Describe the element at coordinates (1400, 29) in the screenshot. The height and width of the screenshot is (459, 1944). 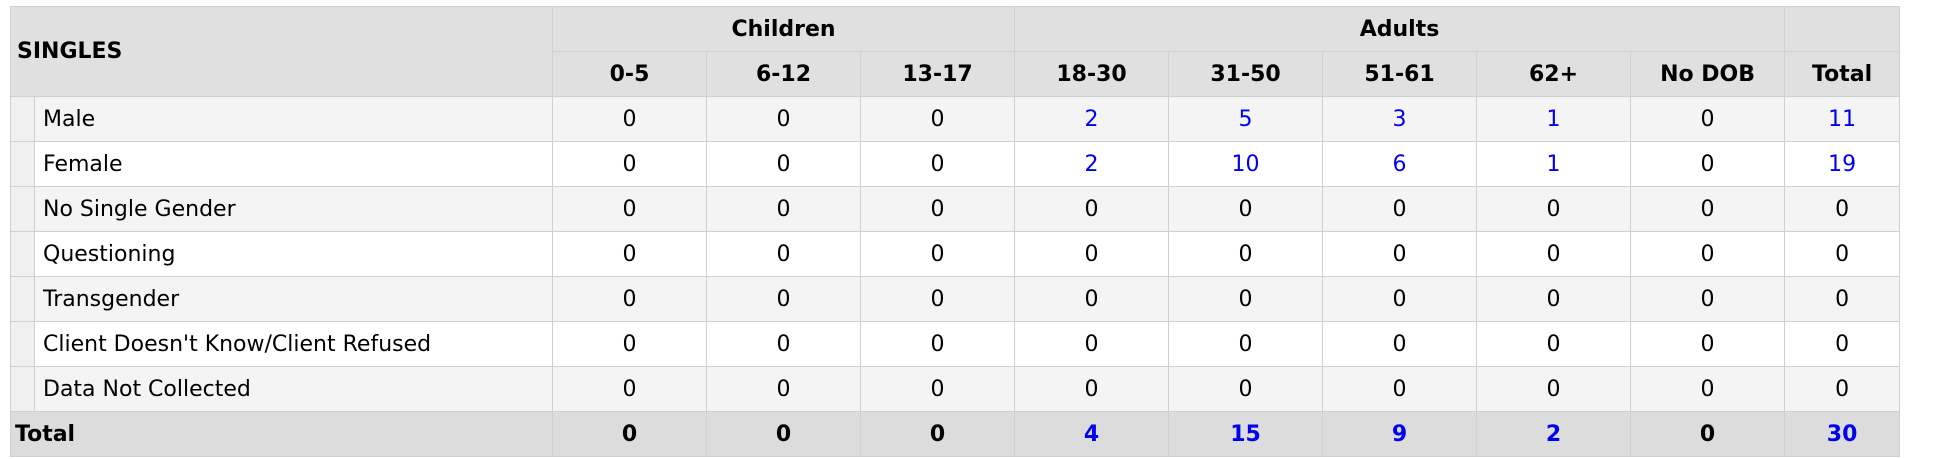
I see `group-header: Adults` at that location.